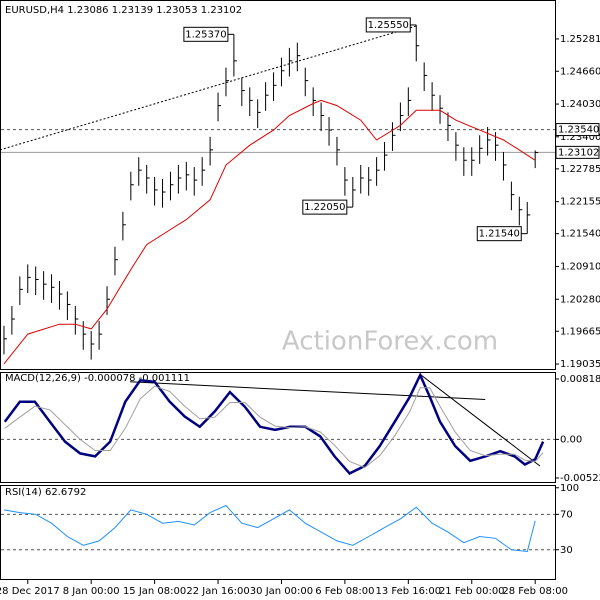 This screenshot has width=600, height=600. What do you see at coordinates (580, 331) in the screenshot?
I see `y-tick-label: 1.19665` at bounding box center [580, 331].